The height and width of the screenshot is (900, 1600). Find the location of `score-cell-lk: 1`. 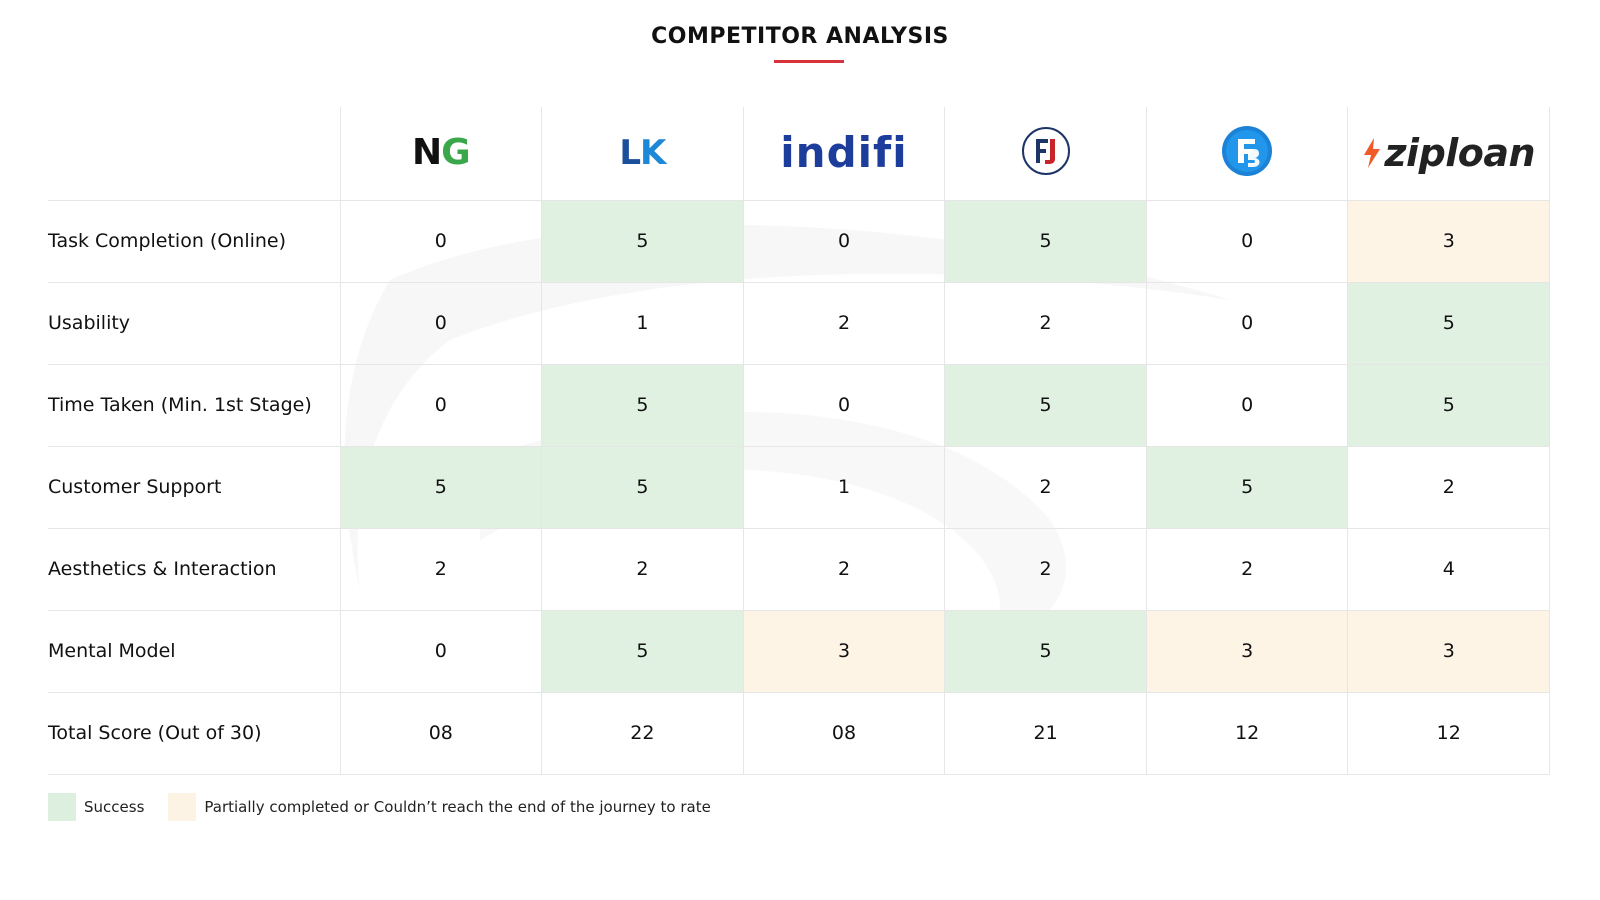

score-cell-lk: 1 is located at coordinates (642, 323).